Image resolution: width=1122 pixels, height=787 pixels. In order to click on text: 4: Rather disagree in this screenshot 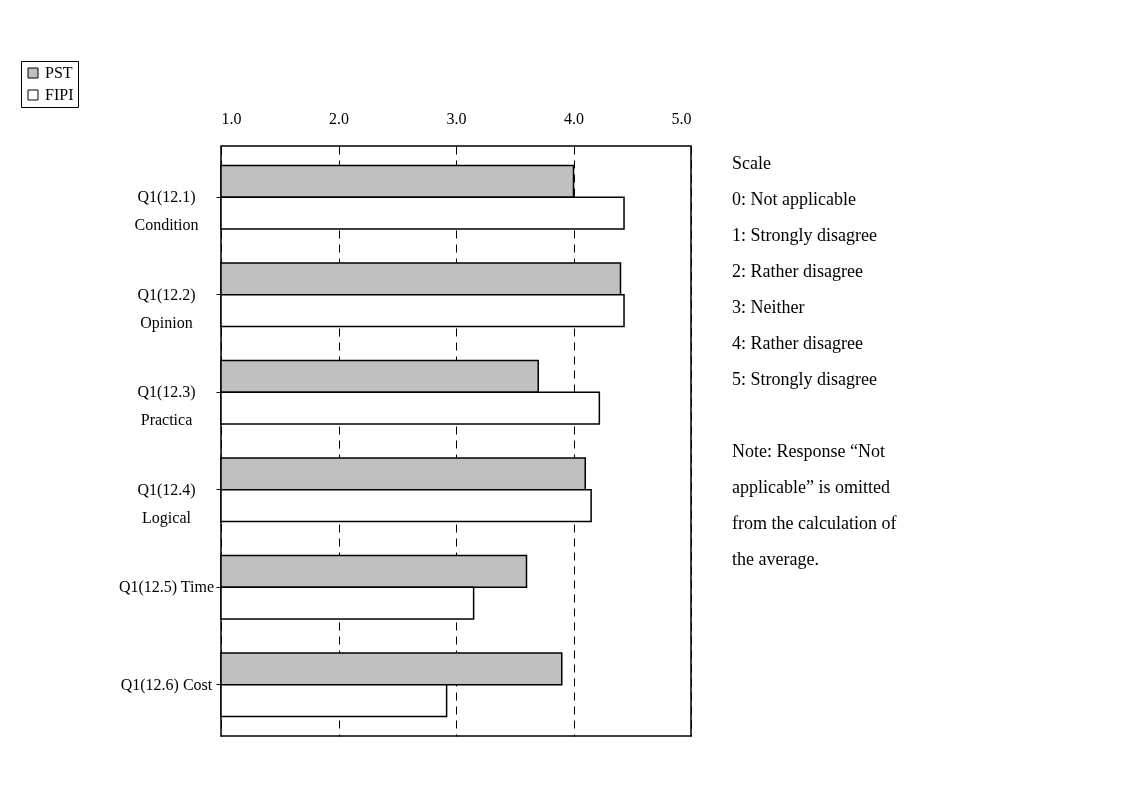, I will do `click(797, 343)`.